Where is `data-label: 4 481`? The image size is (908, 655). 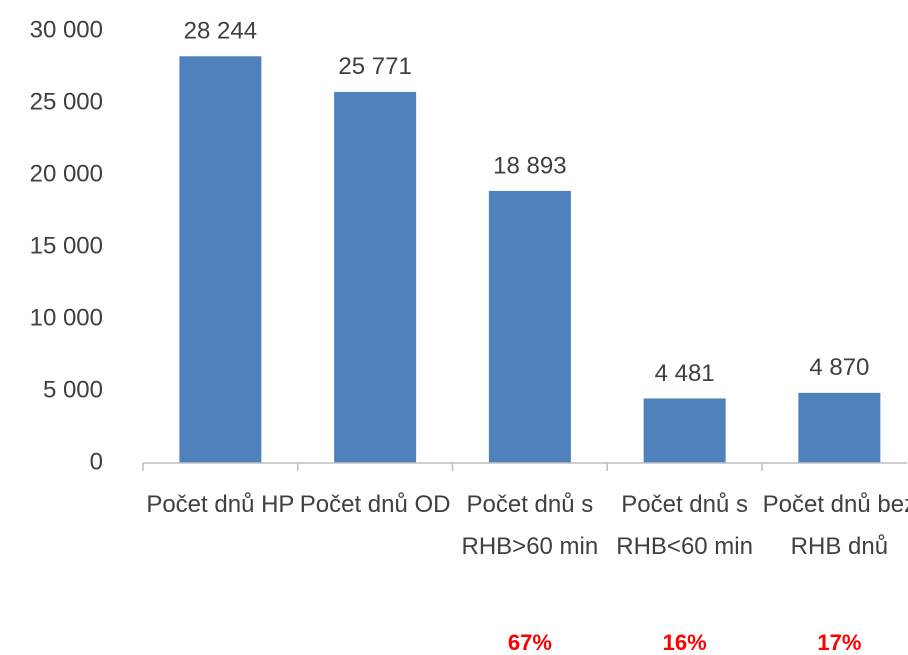
data-label: 4 481 is located at coordinates (685, 373).